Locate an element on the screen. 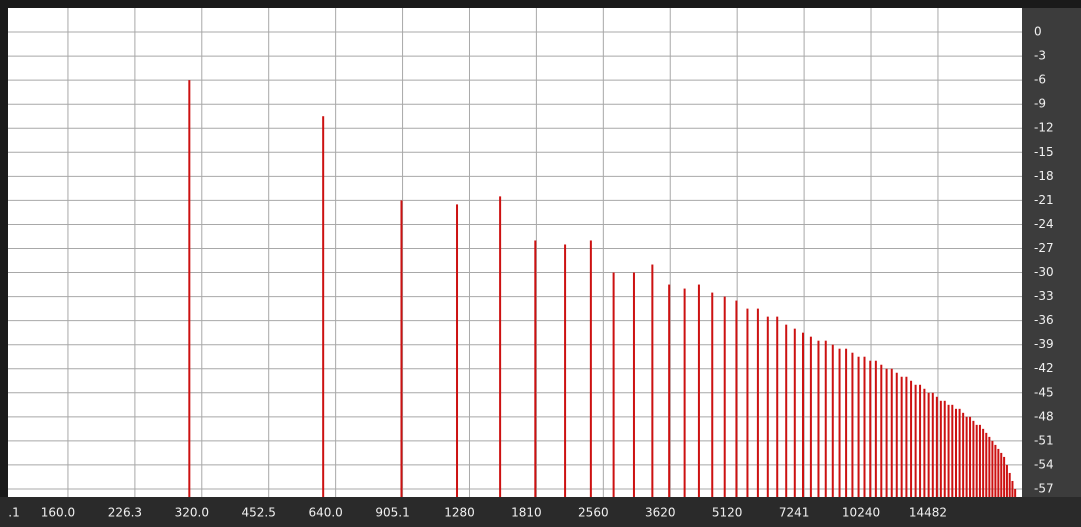 This screenshot has height=527, width=1081. x-tick-label: 905.1 is located at coordinates (392, 513).